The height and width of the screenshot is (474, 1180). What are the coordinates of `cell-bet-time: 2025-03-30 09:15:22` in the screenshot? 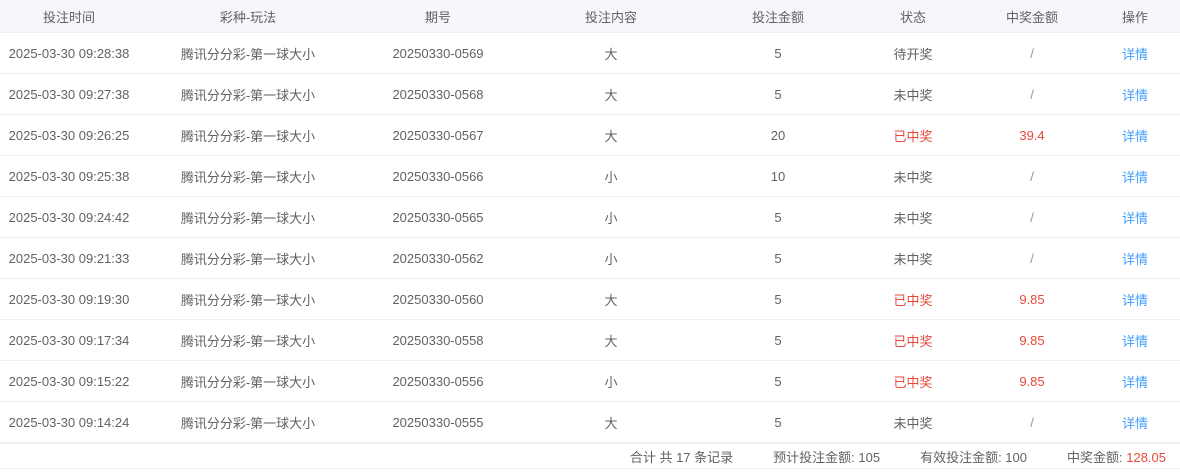 It's located at (69, 381).